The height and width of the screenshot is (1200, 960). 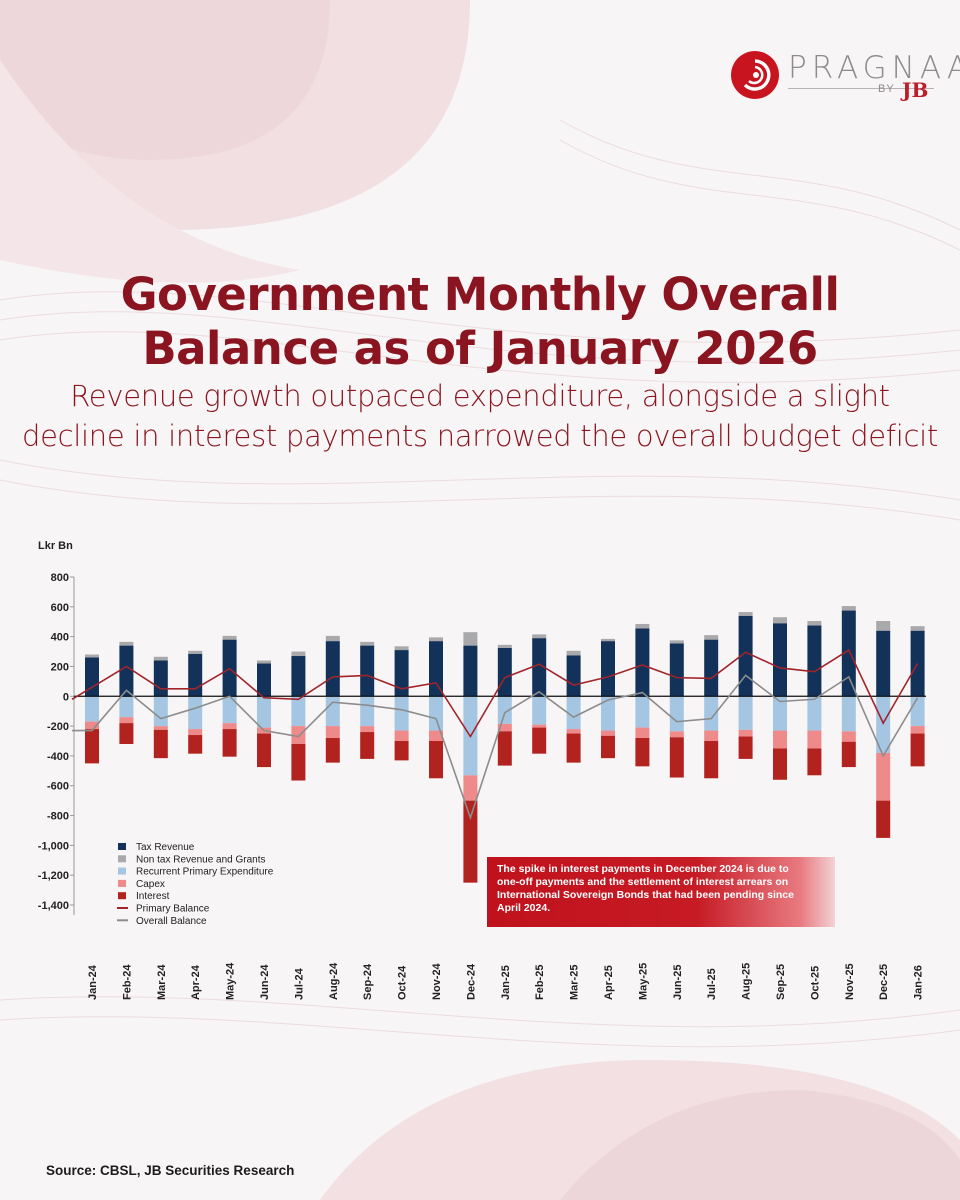 I want to click on source-note: Source: CBSL, JB Securities Research, so click(x=170, y=1170).